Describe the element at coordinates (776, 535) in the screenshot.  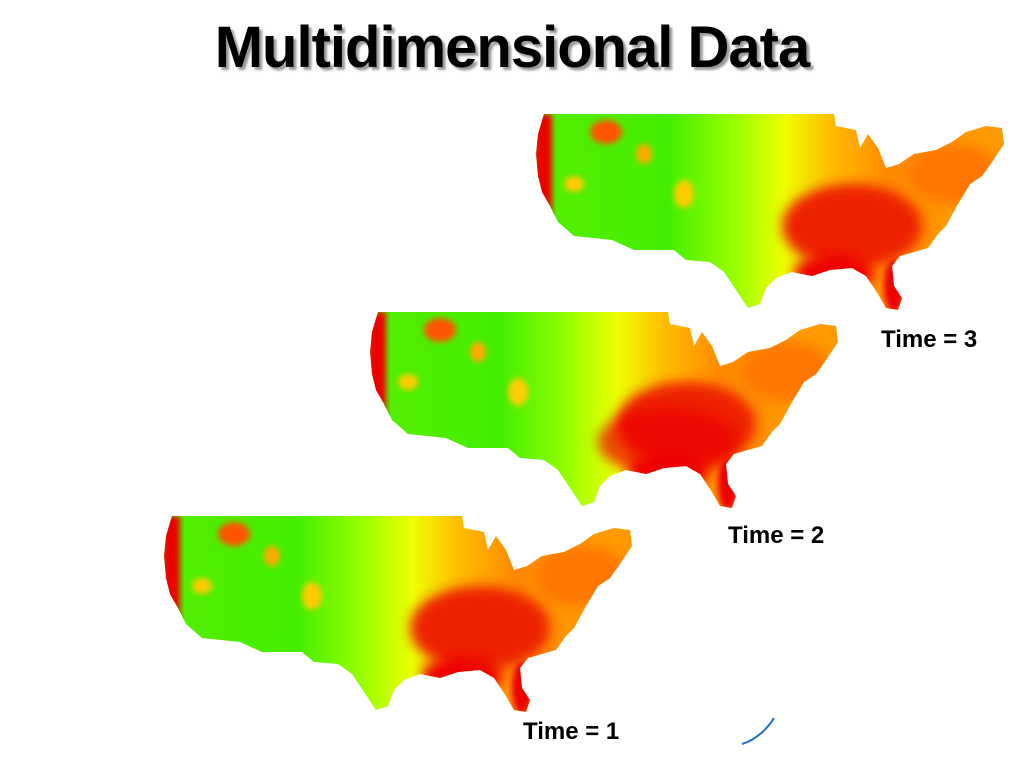
I see `time-label-2: Time = 2` at that location.